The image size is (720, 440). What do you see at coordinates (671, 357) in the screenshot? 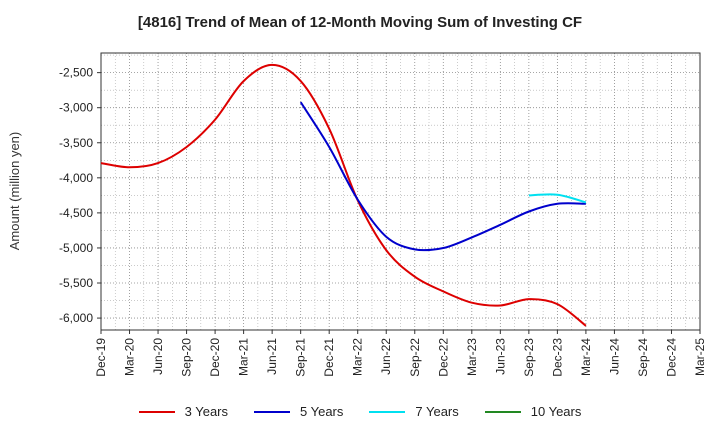
I see `x-tick-label: Dec-24` at bounding box center [671, 357].